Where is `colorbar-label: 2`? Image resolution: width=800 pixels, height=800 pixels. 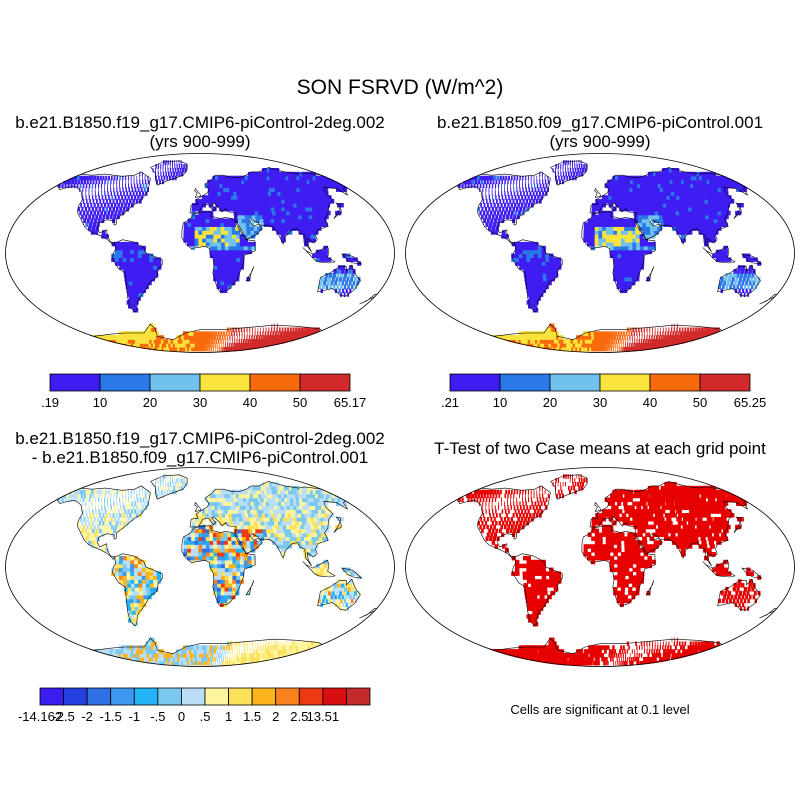 colorbar-label: 2 is located at coordinates (275, 716).